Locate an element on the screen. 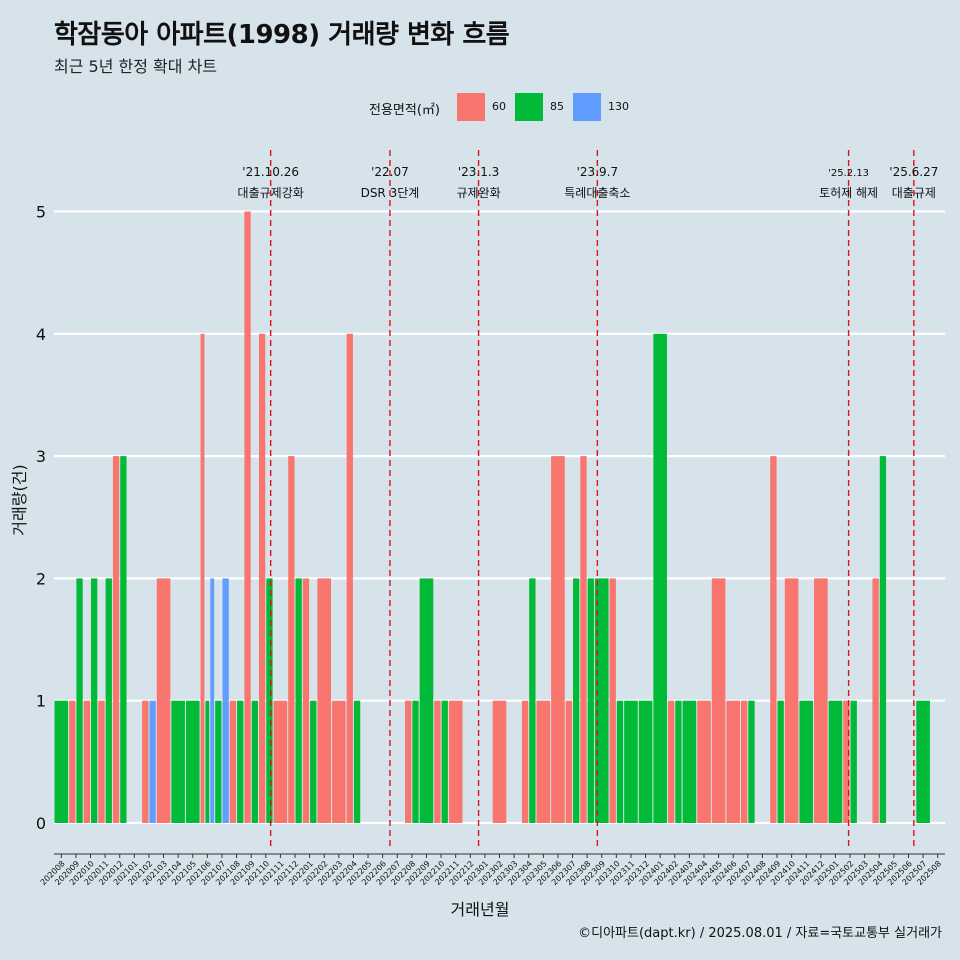 The height and width of the screenshot is (960, 960). y-tick-label: 4 is located at coordinates (41, 334).